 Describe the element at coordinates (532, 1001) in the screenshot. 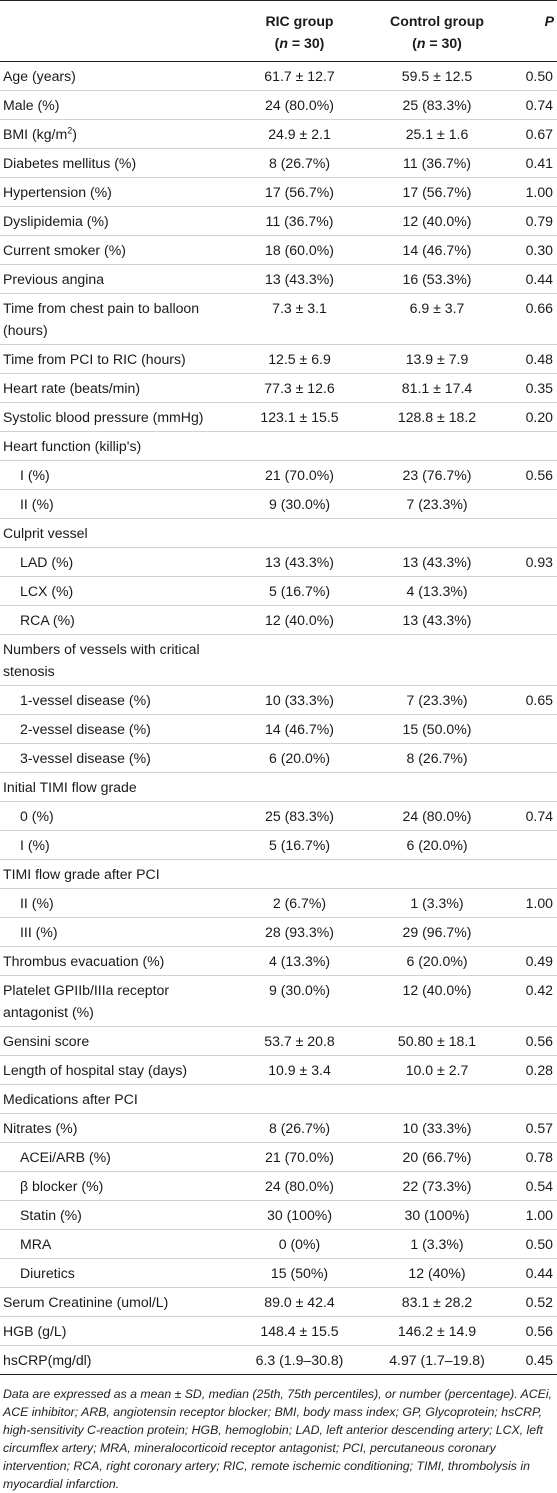

I see `row-p-value: 0.42` at that location.